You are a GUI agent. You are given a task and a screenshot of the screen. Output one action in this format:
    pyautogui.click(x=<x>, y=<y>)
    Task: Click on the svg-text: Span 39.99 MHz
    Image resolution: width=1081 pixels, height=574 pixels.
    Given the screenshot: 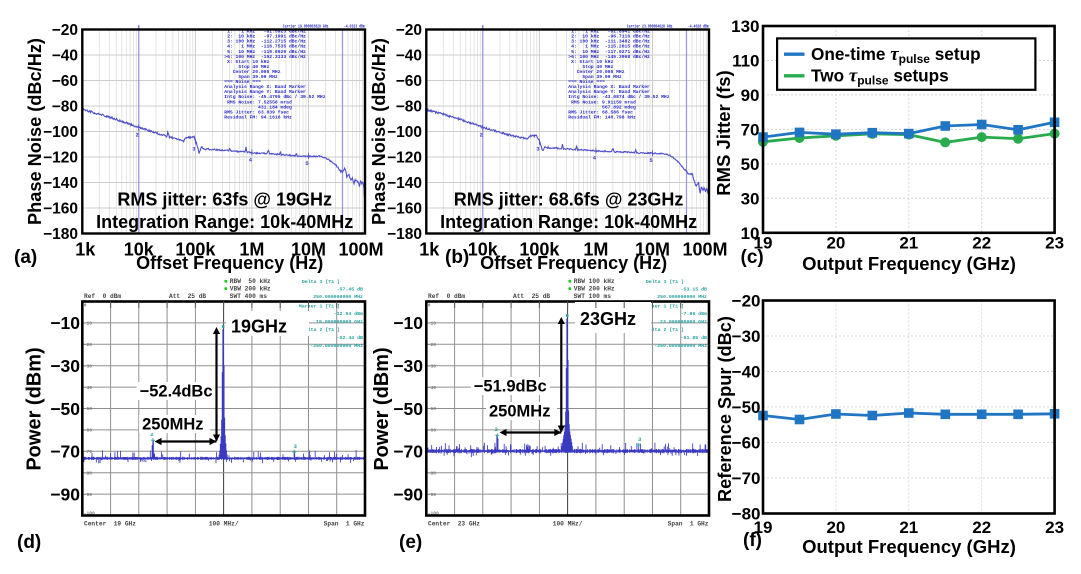 What is the action you would take?
    pyautogui.click(x=251, y=77)
    